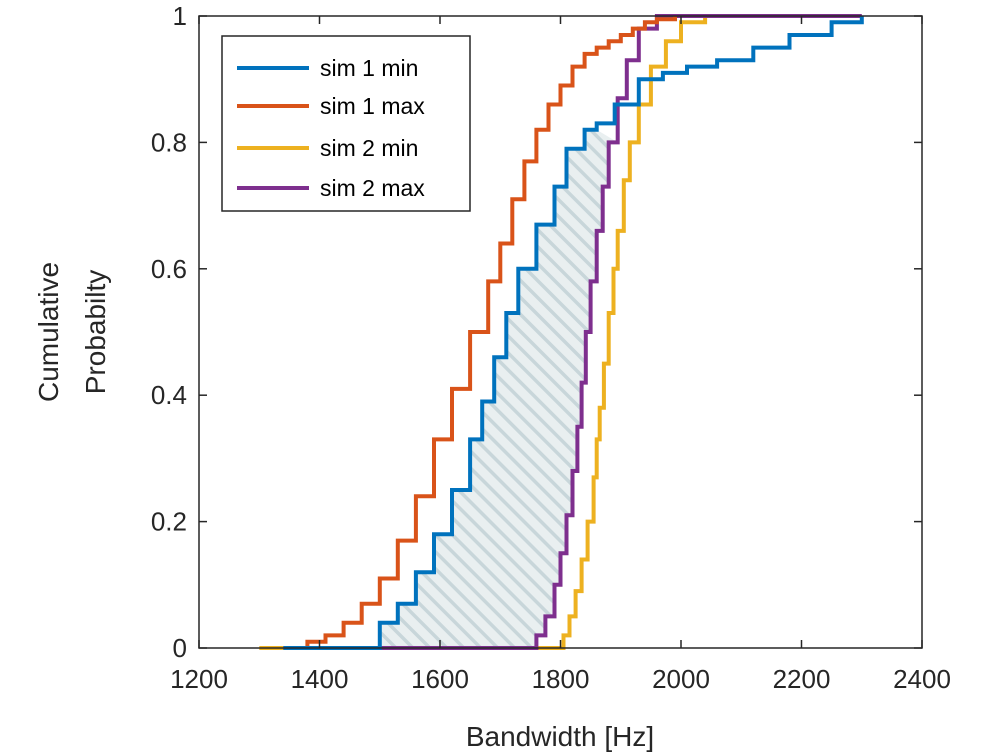 Image resolution: width=983 pixels, height=755 pixels. I want to click on x-tick-label: 2200, so click(802, 679).